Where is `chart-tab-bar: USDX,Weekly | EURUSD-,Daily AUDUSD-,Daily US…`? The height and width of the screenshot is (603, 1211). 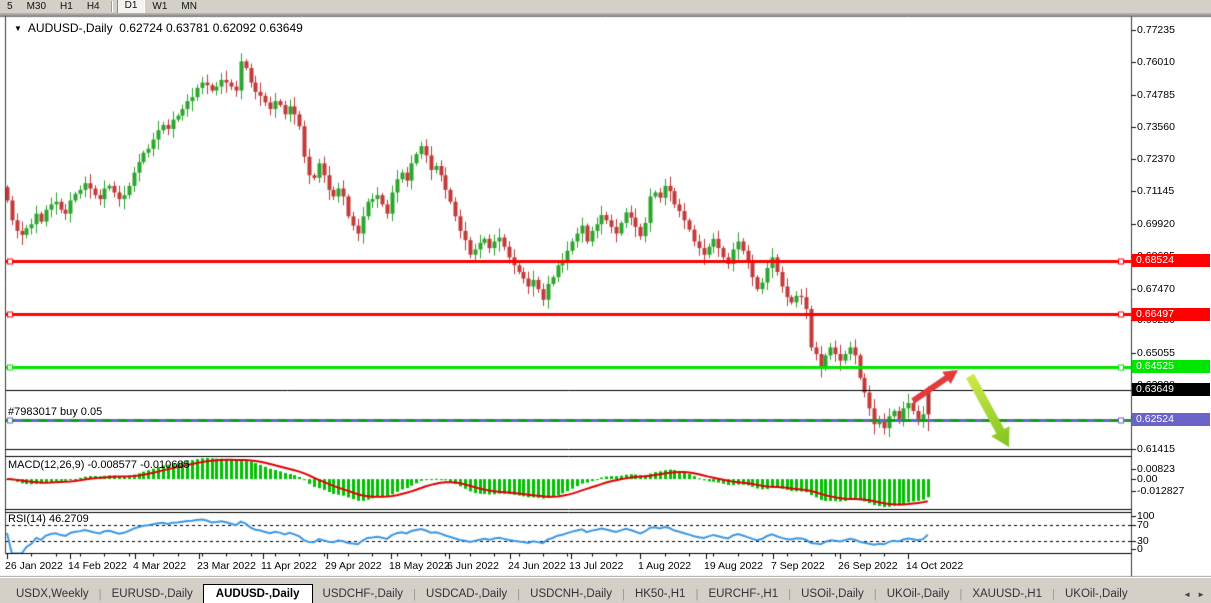 chart-tab-bar: USDX,Weekly | EURUSD-,Daily AUDUSD-,Daily US… is located at coordinates (605, 590).